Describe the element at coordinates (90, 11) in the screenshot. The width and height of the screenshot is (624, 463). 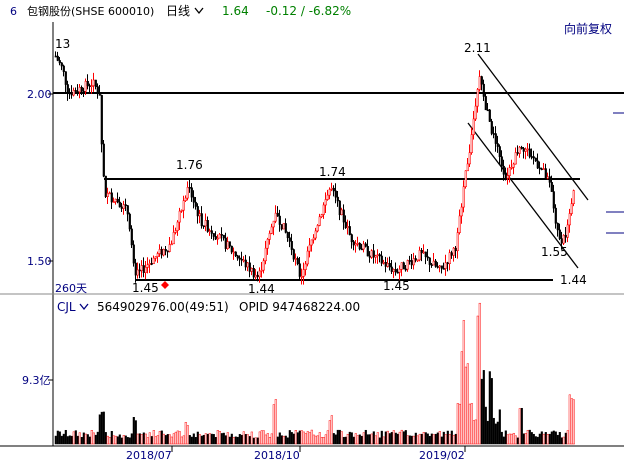
I see `stock-title: 包钢股份(SHSE 600010)` at that location.